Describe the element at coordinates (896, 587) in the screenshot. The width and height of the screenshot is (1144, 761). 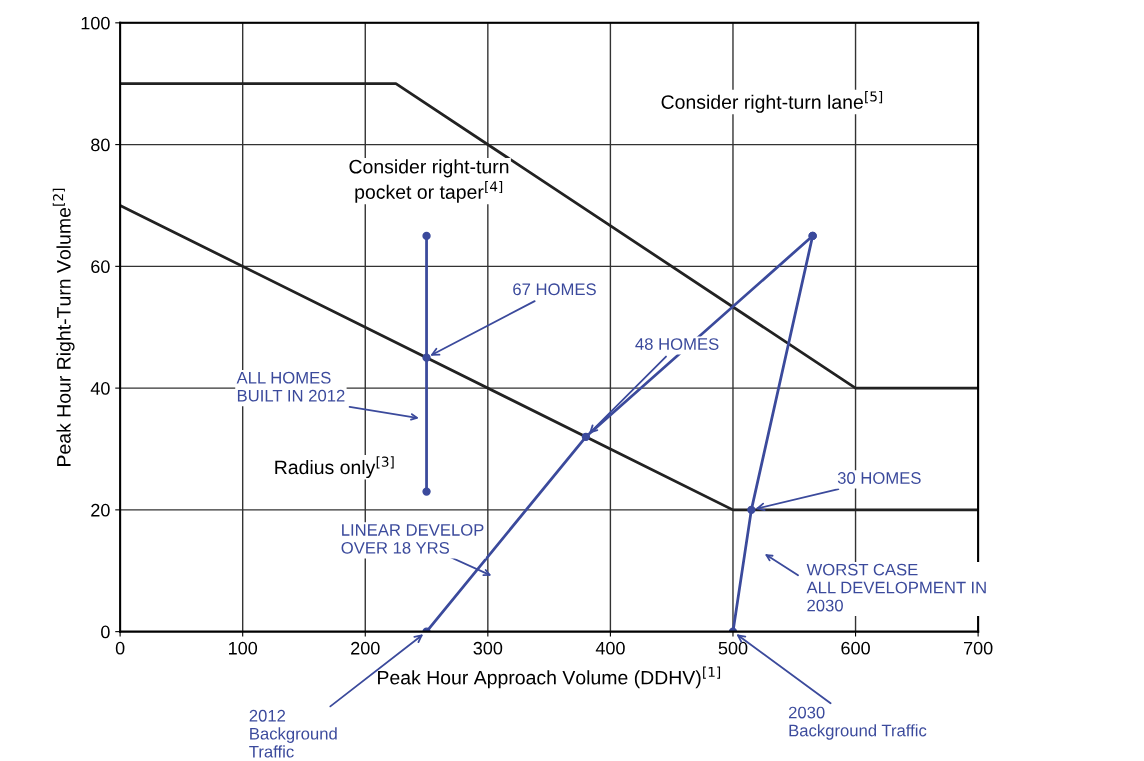
I see `annotation: WORST CASE ALL DEVELOPMENT IN 2030` at that location.